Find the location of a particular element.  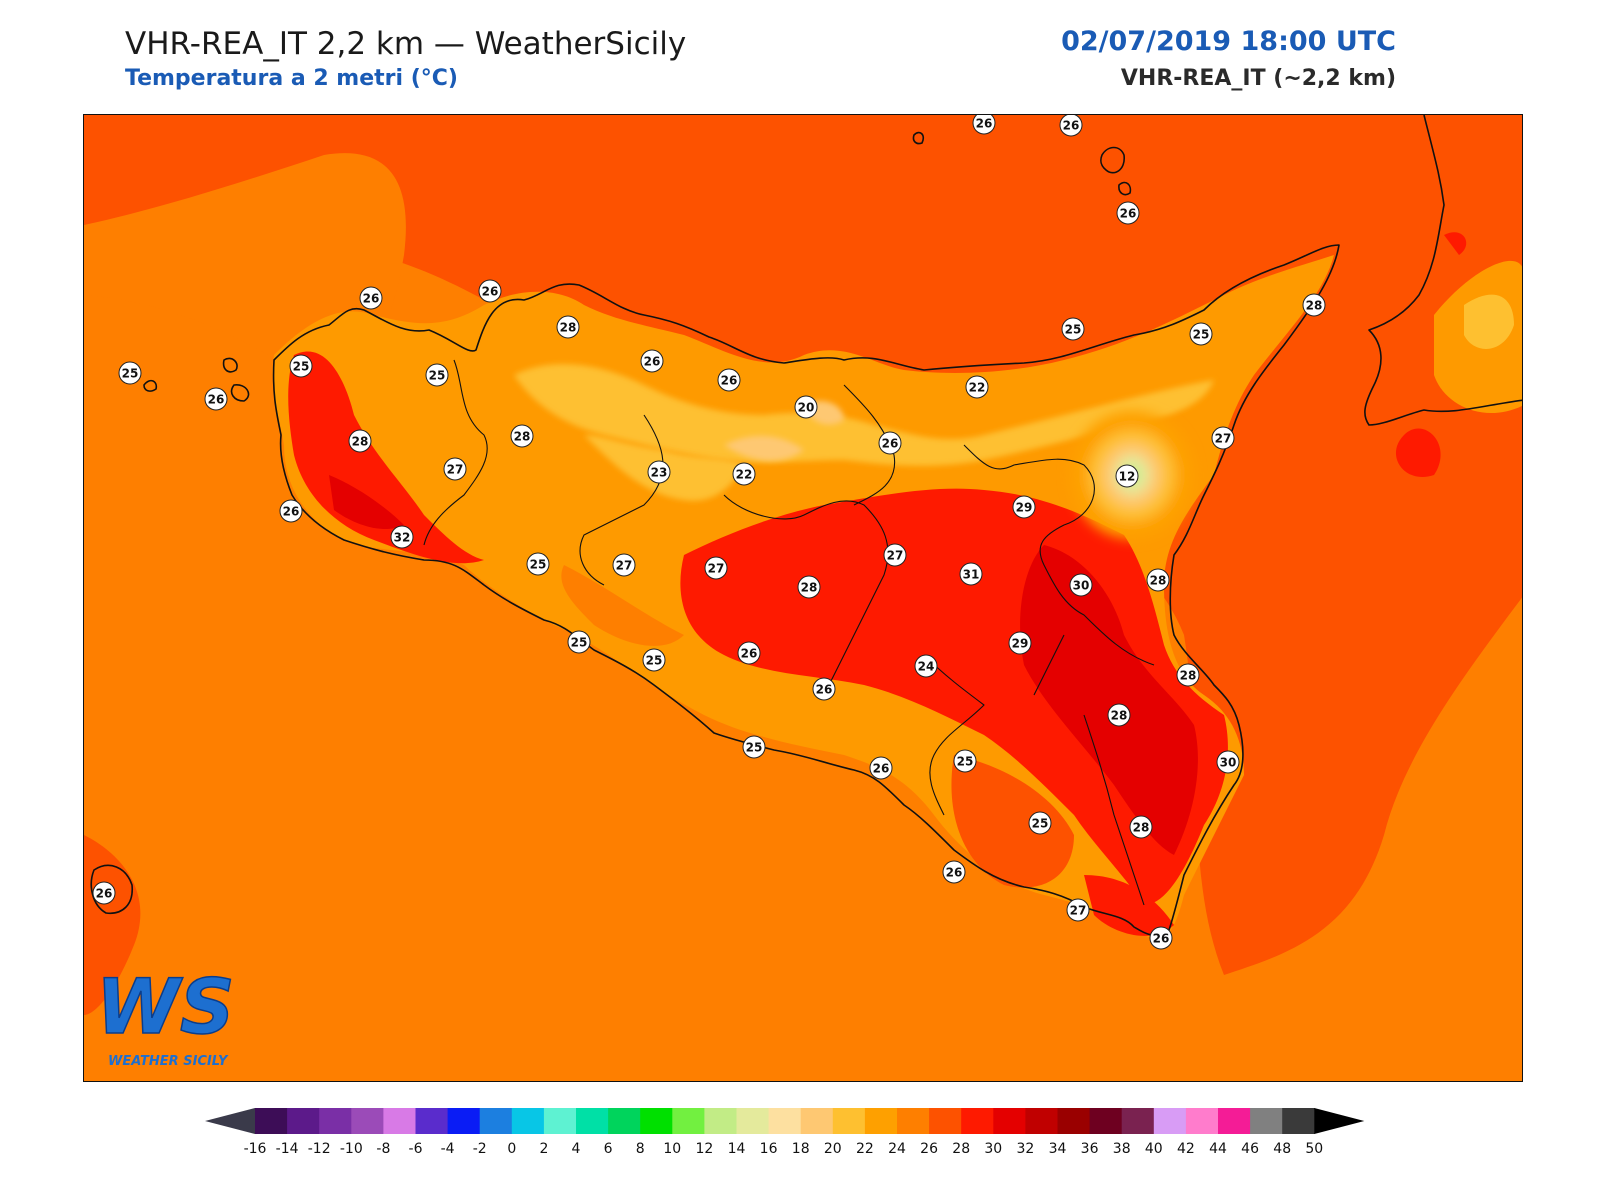

egadi-islands is located at coordinates (196, 379).